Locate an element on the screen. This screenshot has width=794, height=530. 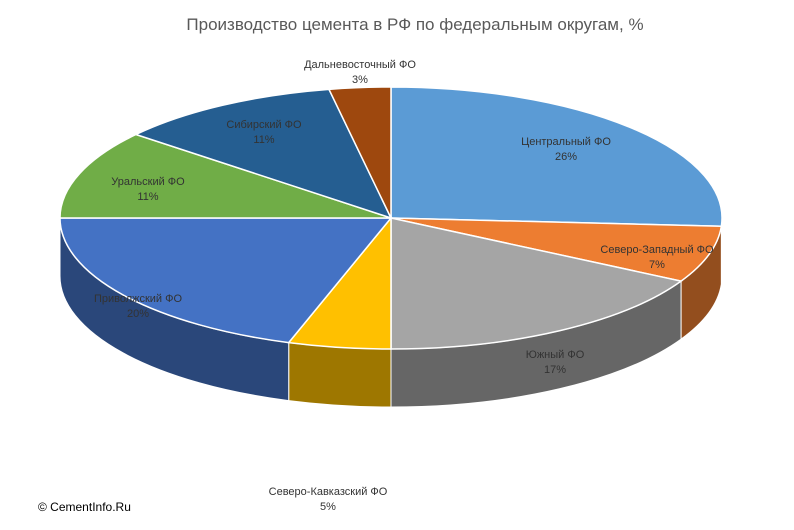
slice-label: Южный ФО is located at coordinates (555, 355).